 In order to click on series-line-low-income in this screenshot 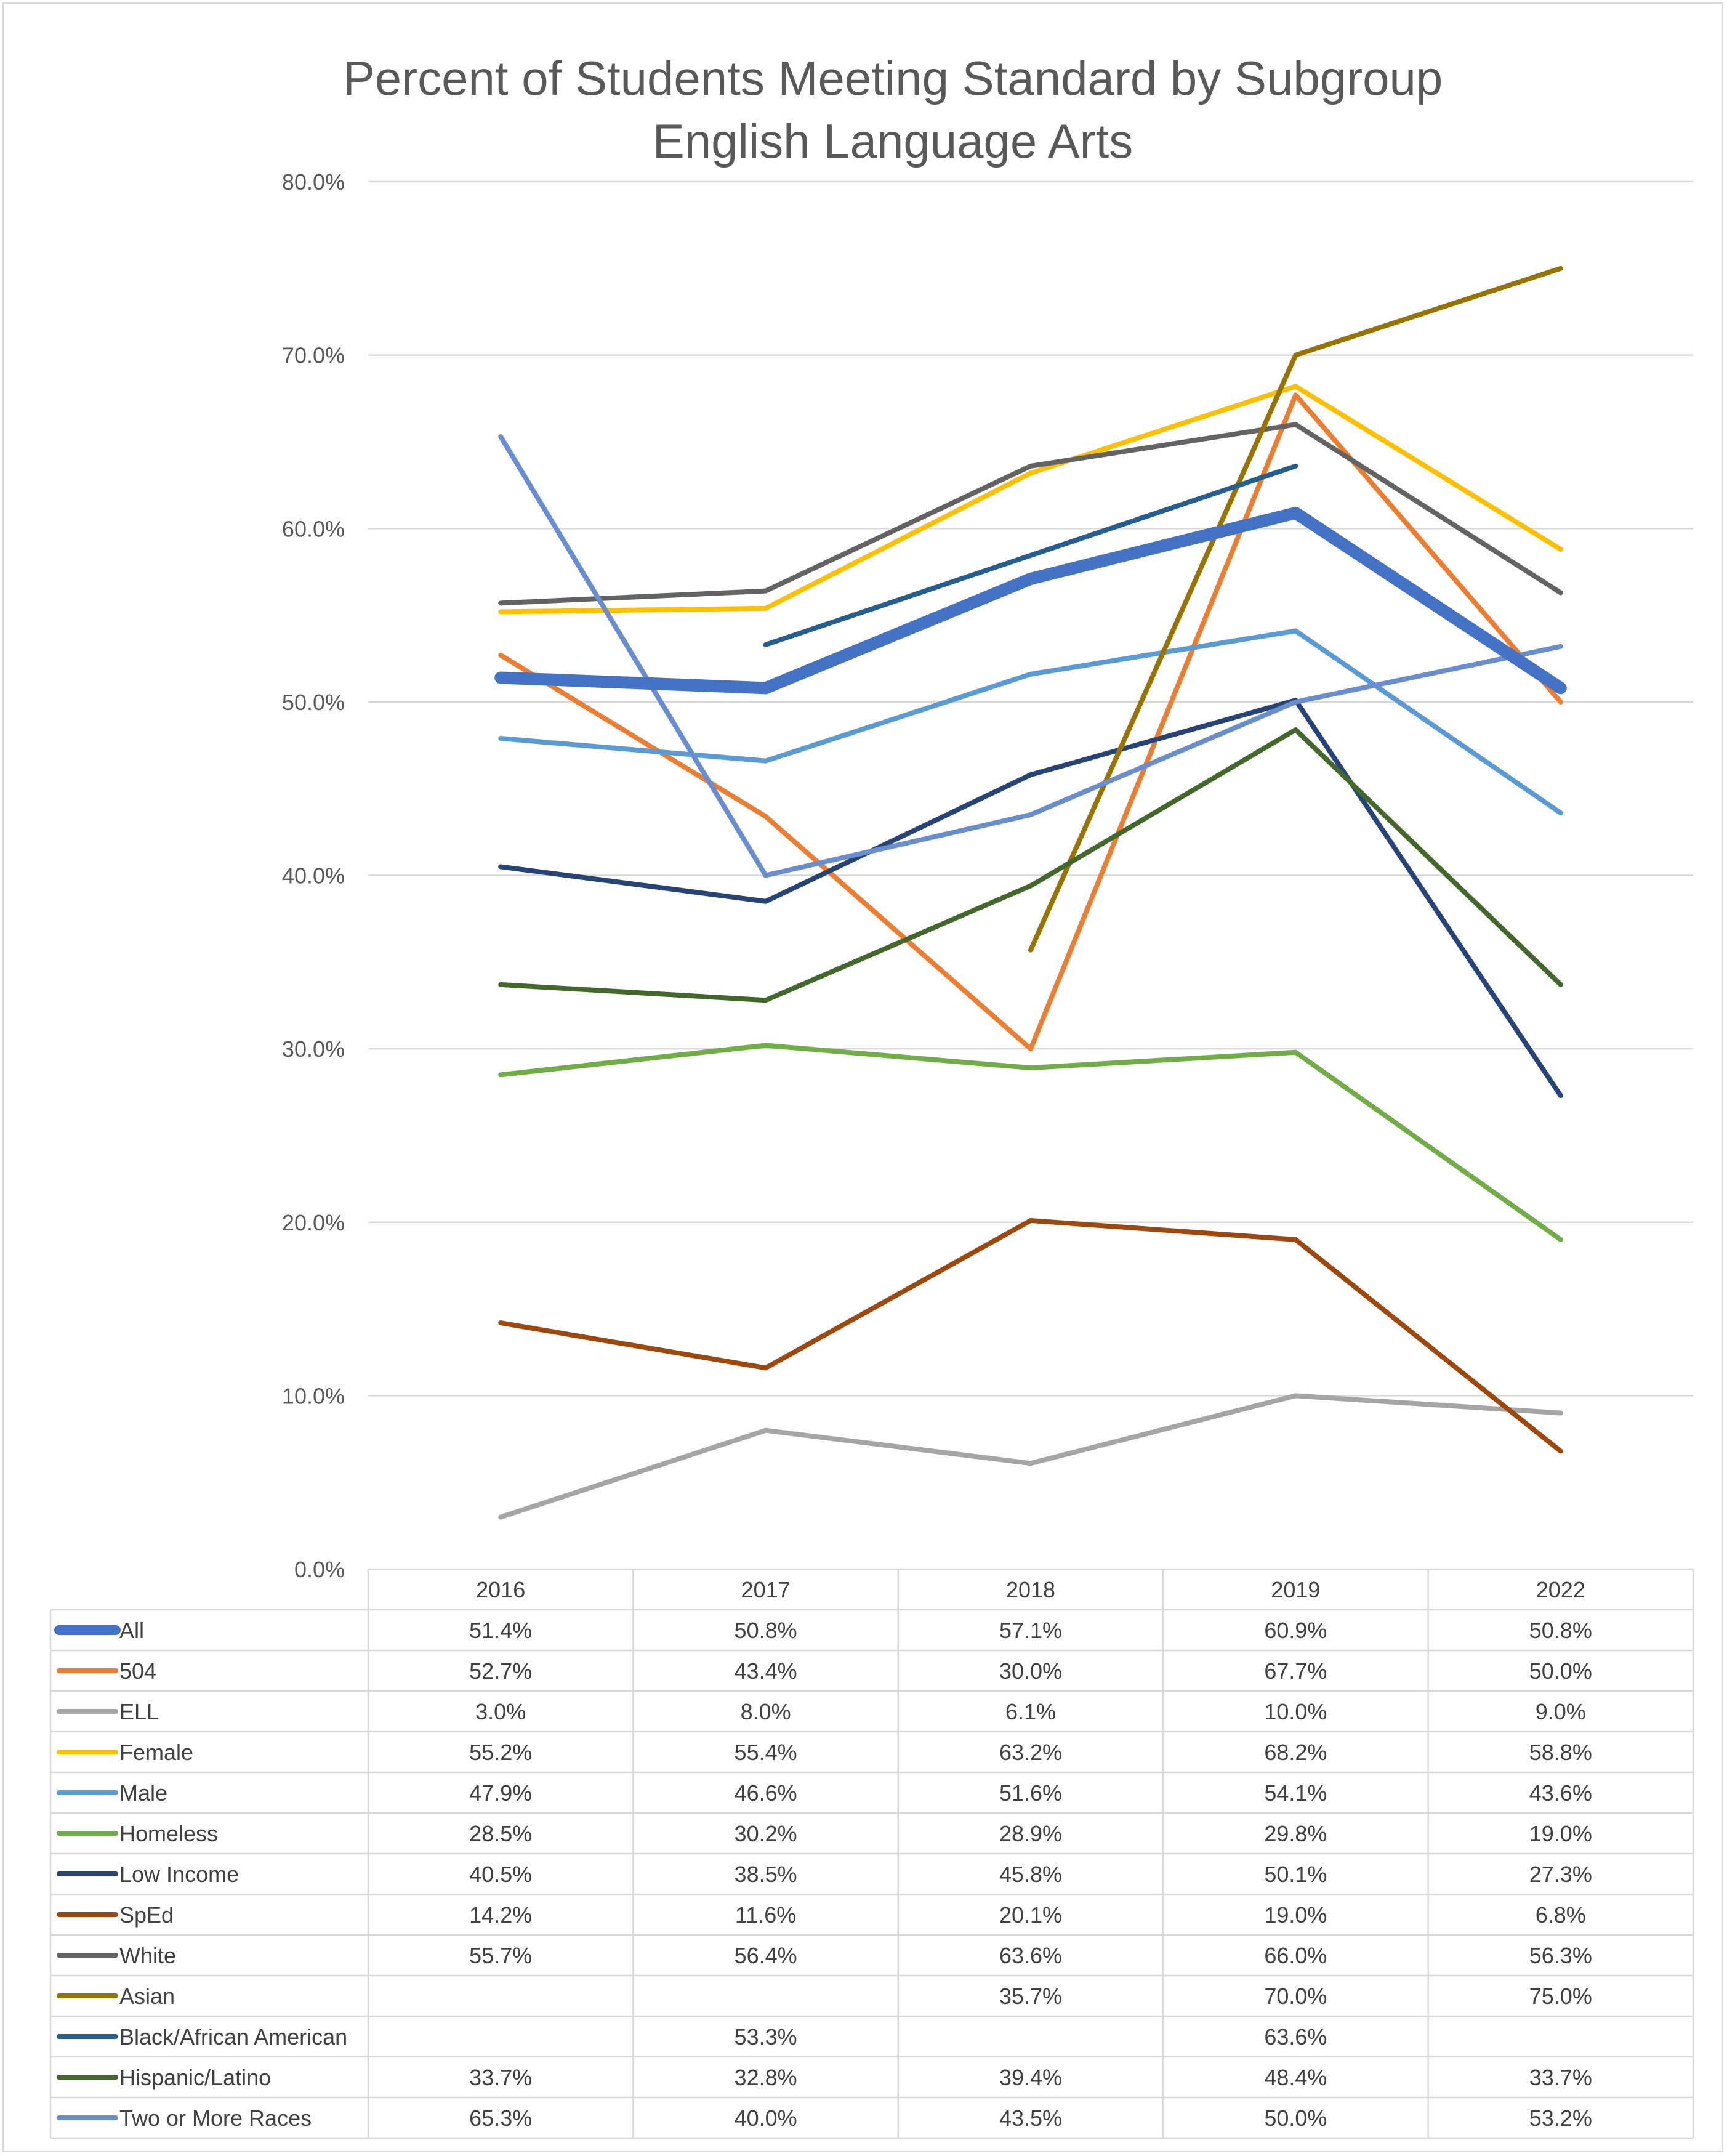, I will do `click(1030, 898)`.